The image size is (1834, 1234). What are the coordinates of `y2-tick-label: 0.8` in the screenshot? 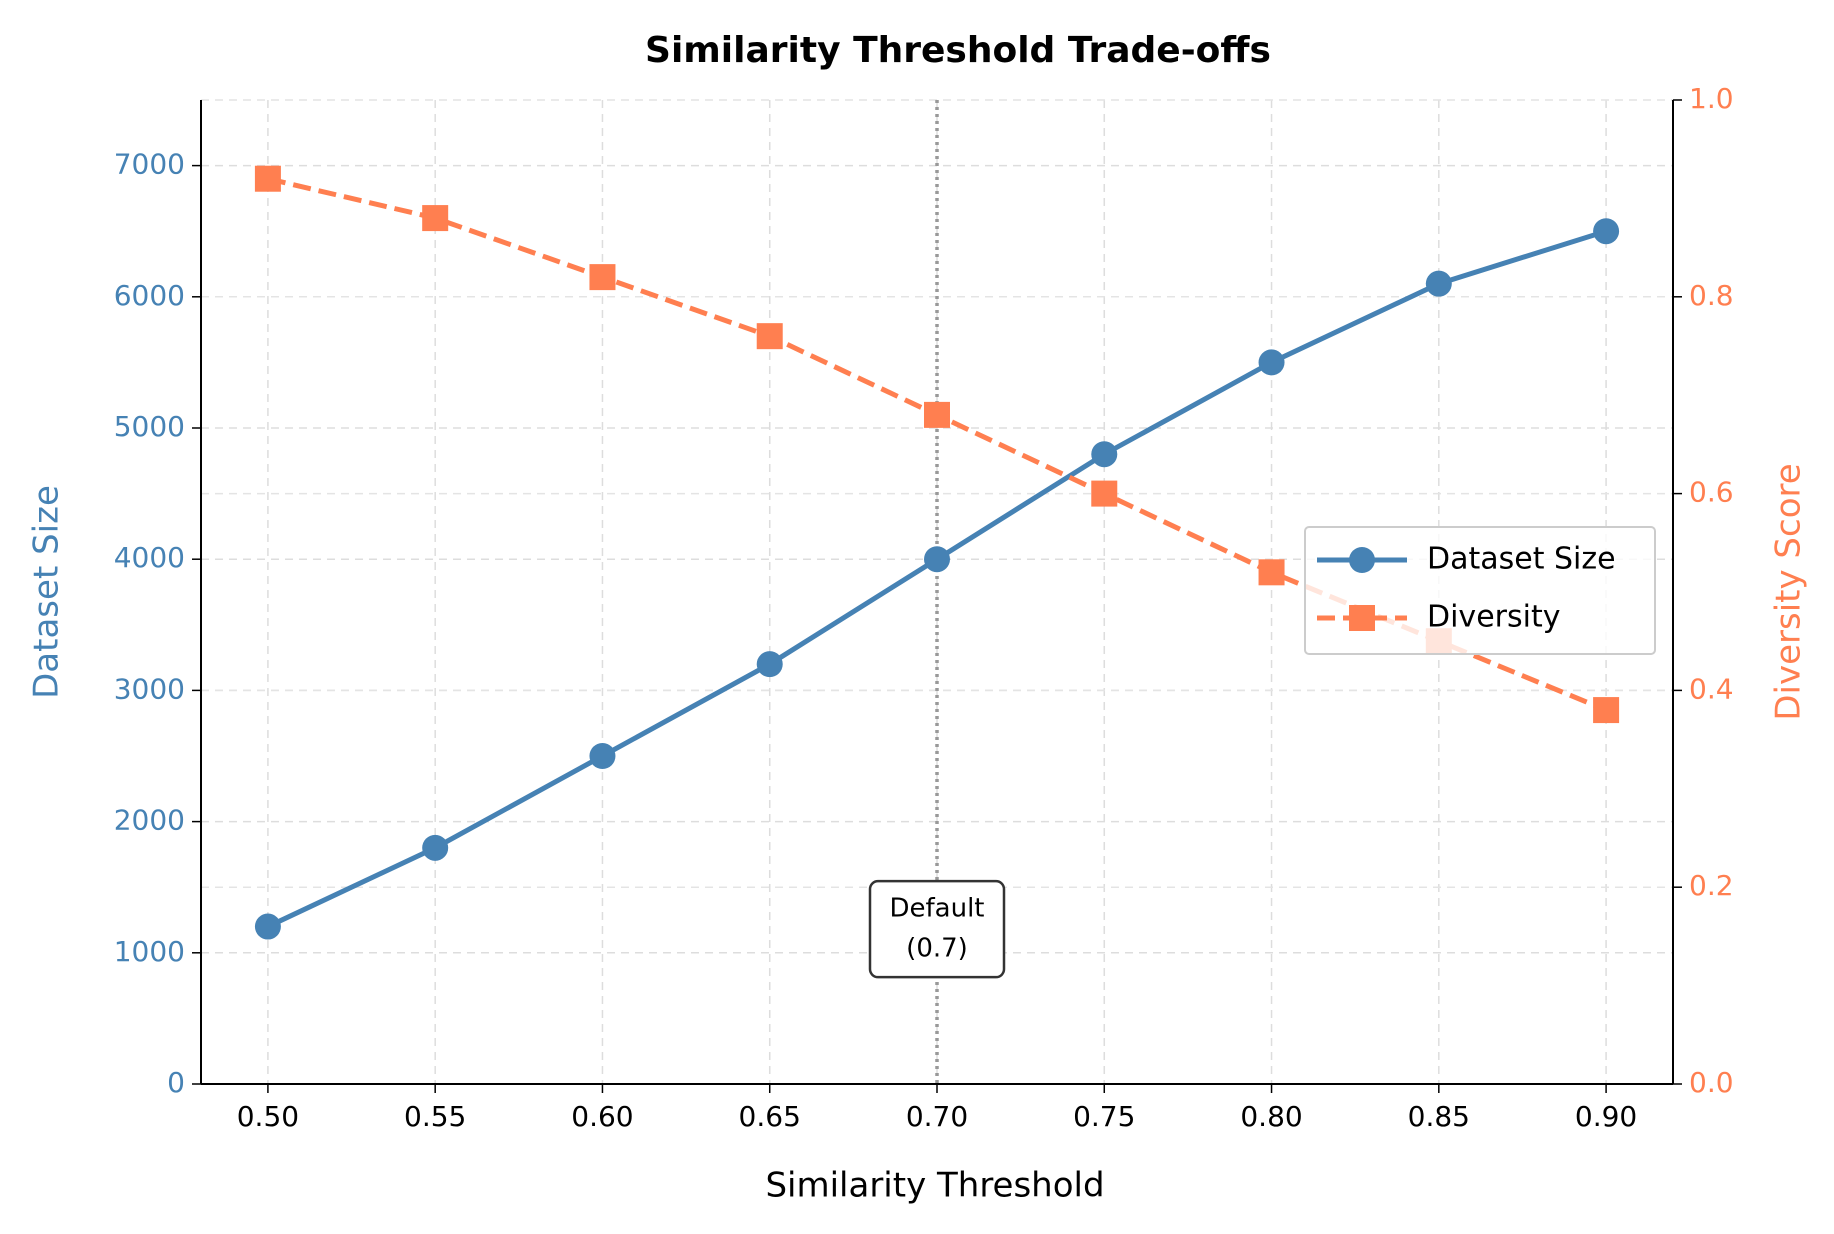 It's located at (1711, 295).